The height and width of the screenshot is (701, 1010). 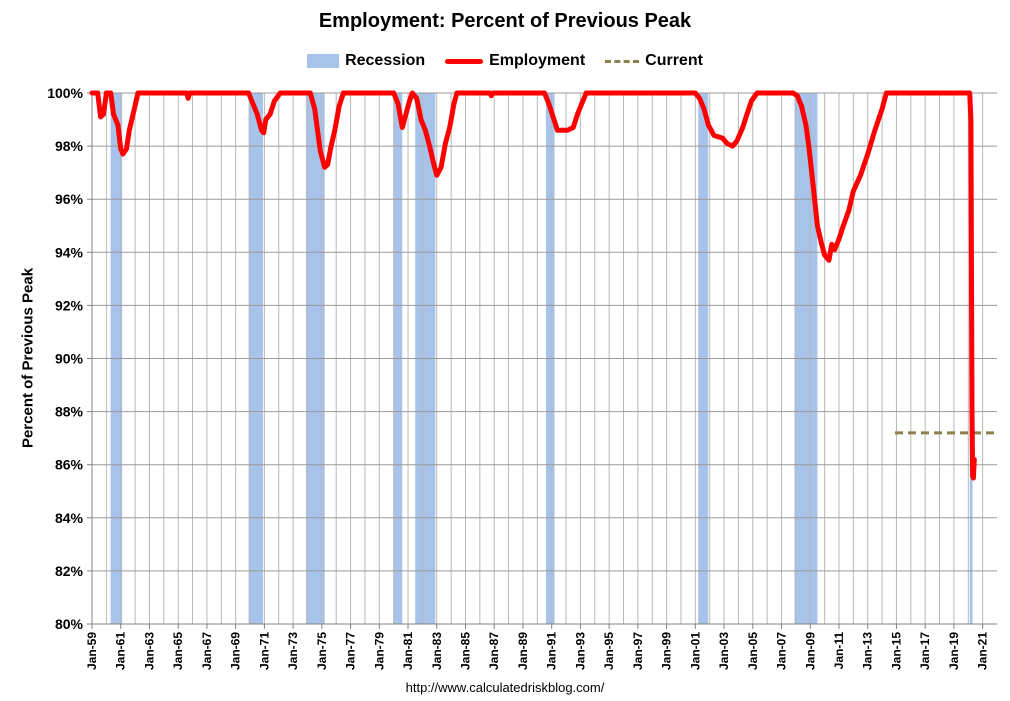 I want to click on x-tick-label: Jan-67, so click(x=207, y=651).